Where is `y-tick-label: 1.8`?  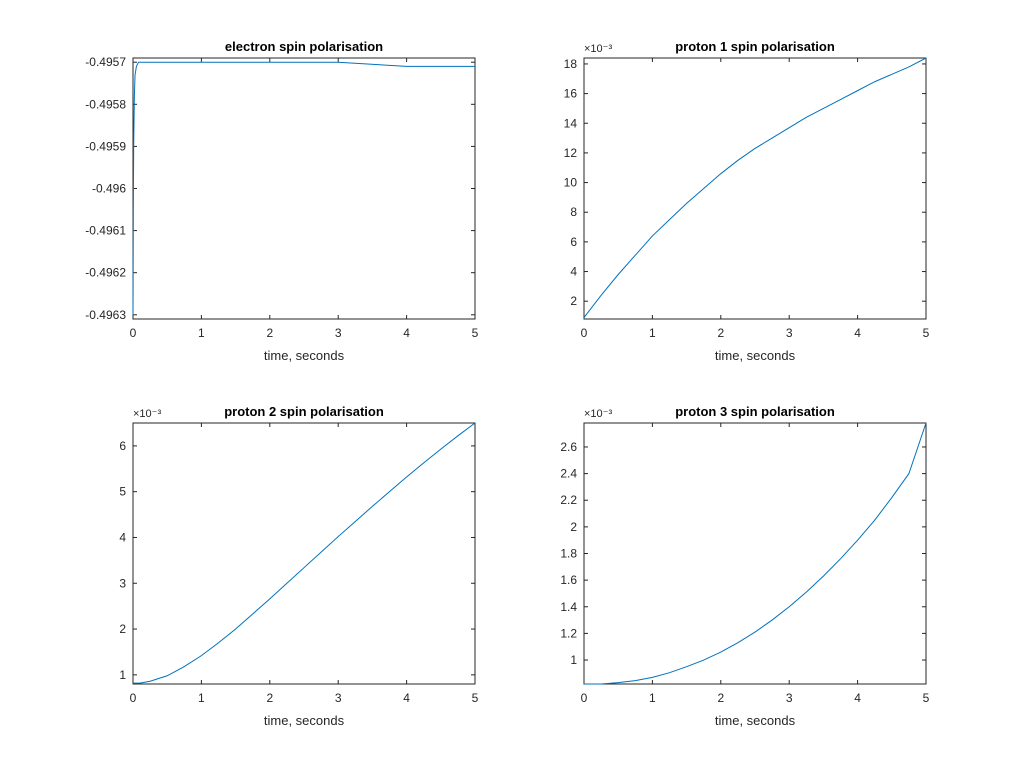 y-tick-label: 1.8 is located at coordinates (568, 554).